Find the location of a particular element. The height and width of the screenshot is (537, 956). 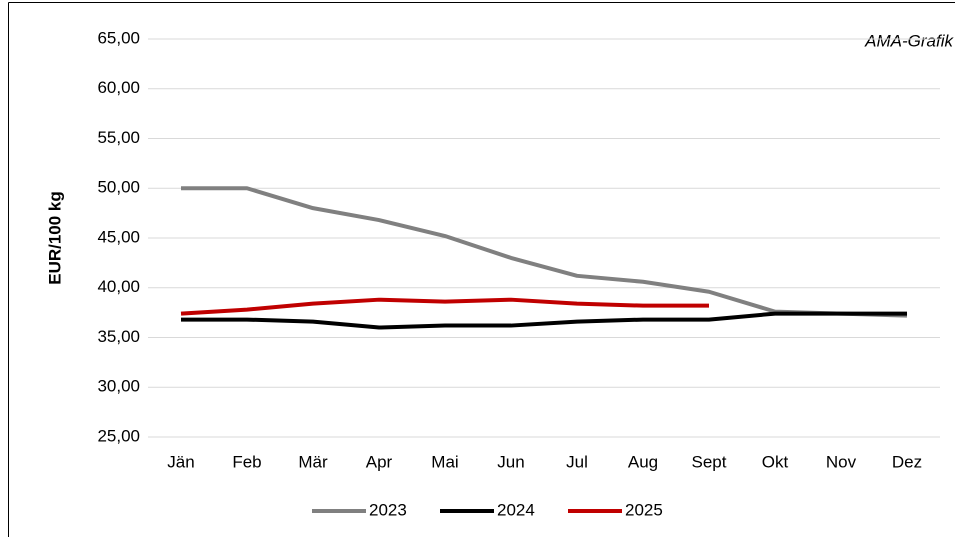

y-axis-label: EUR/100 kg is located at coordinates (54, 238).